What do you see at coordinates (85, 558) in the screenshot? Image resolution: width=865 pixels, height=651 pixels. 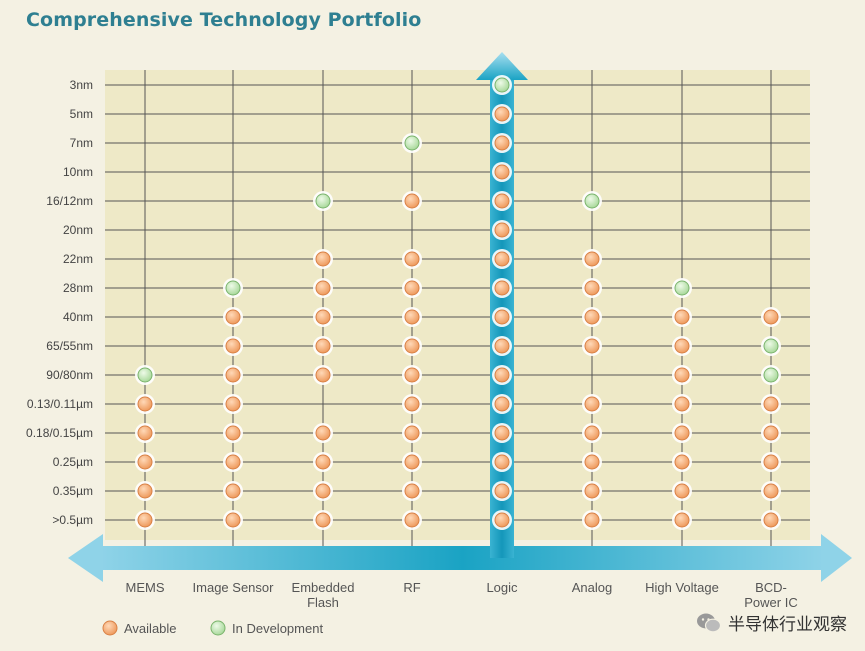 I see `left-arrowhead` at bounding box center [85, 558].